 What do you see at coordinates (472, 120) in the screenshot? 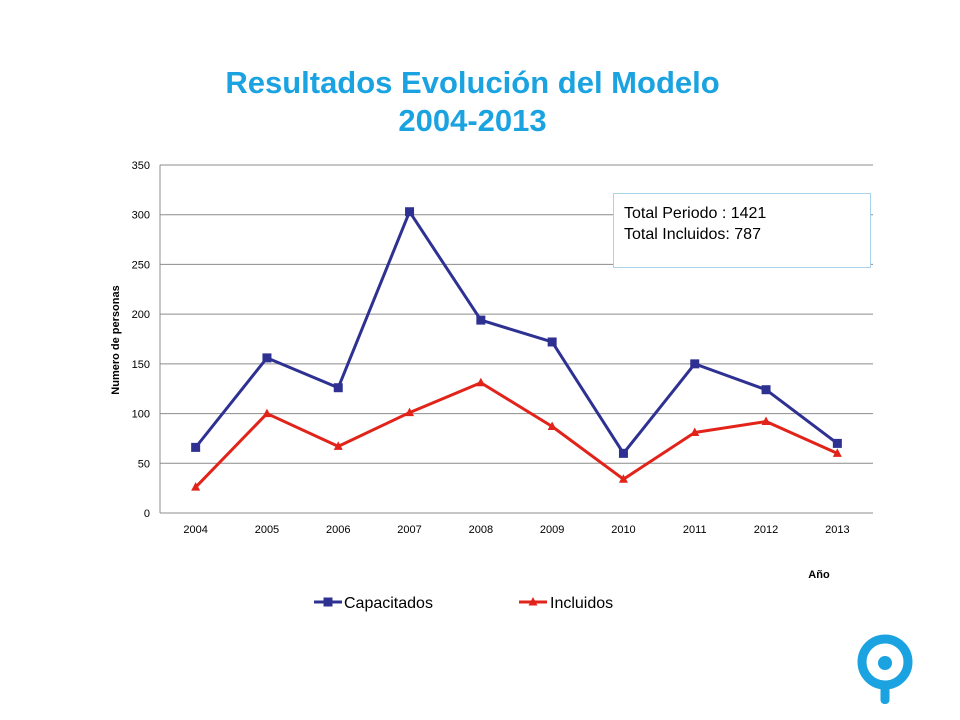
I see `chart-title-line-2: 2004-2013` at bounding box center [472, 120].